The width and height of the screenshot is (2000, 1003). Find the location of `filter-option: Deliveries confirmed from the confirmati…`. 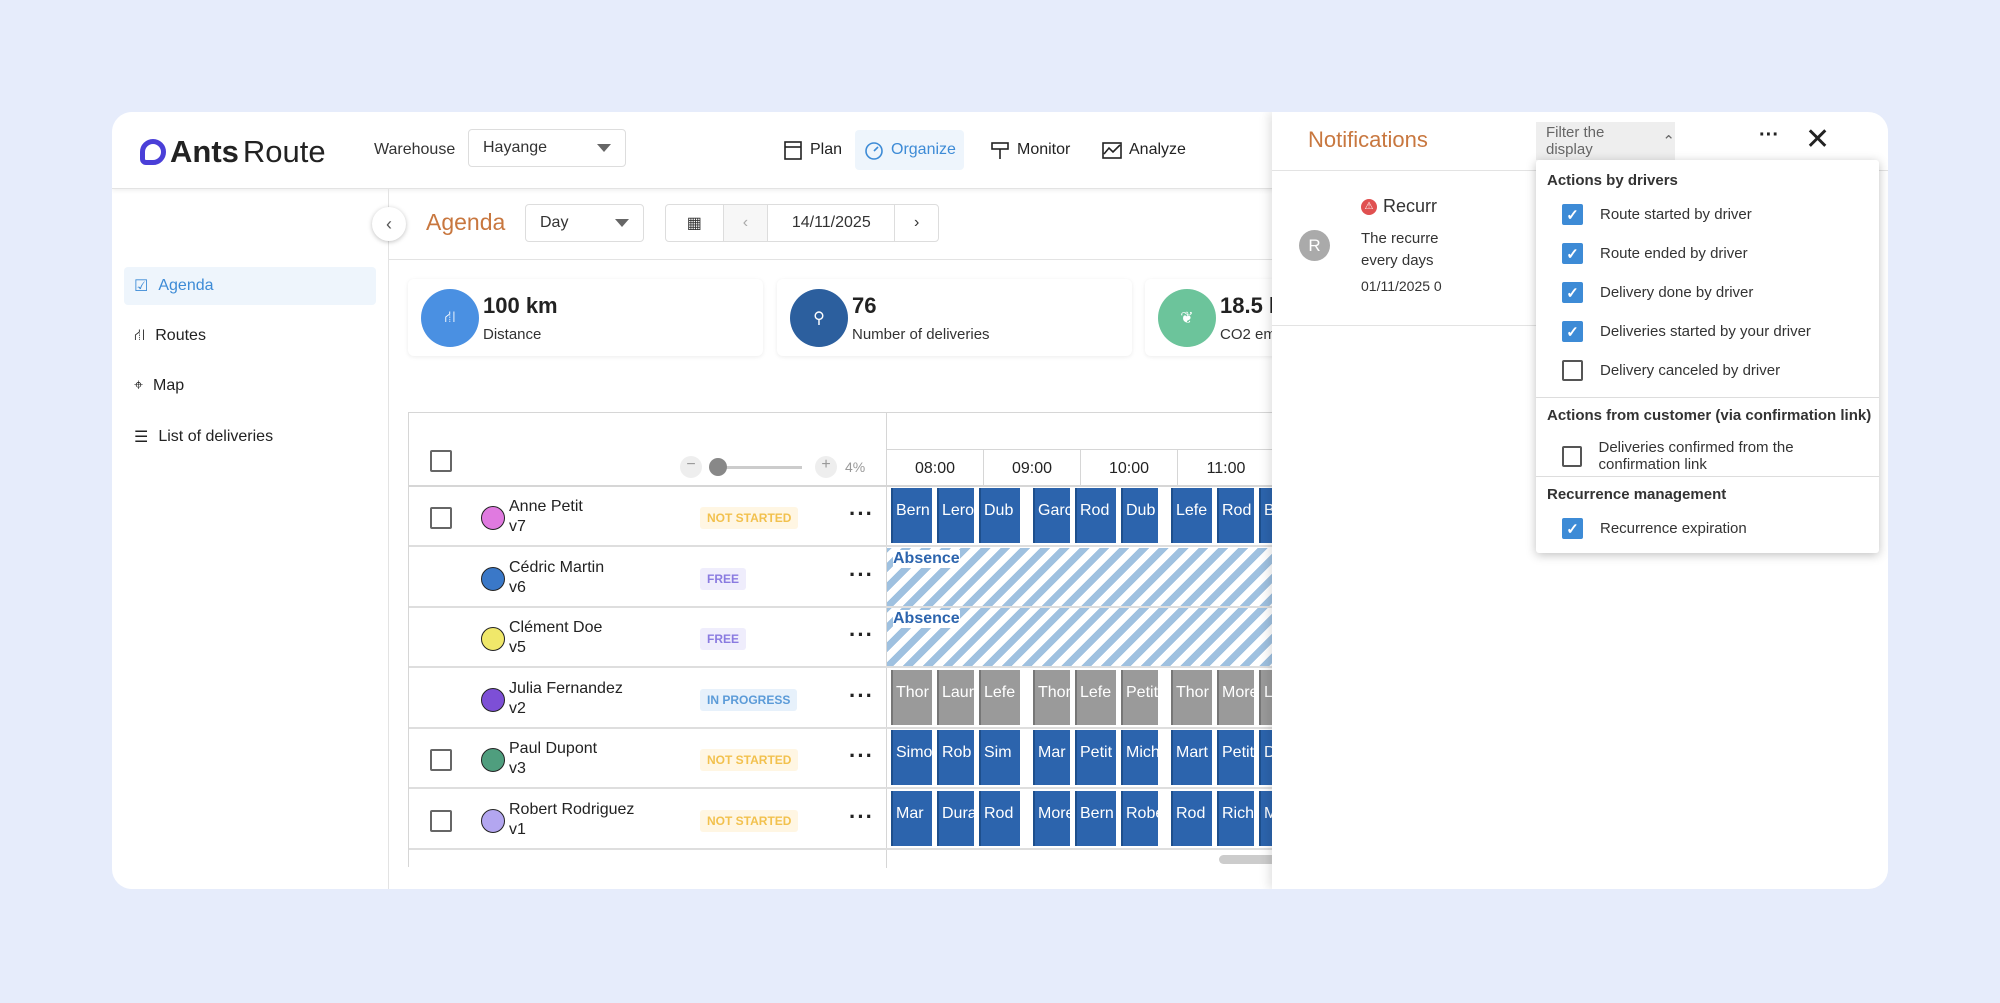

filter-option: Deliveries confirmed from the confirmati… is located at coordinates (1720, 456).